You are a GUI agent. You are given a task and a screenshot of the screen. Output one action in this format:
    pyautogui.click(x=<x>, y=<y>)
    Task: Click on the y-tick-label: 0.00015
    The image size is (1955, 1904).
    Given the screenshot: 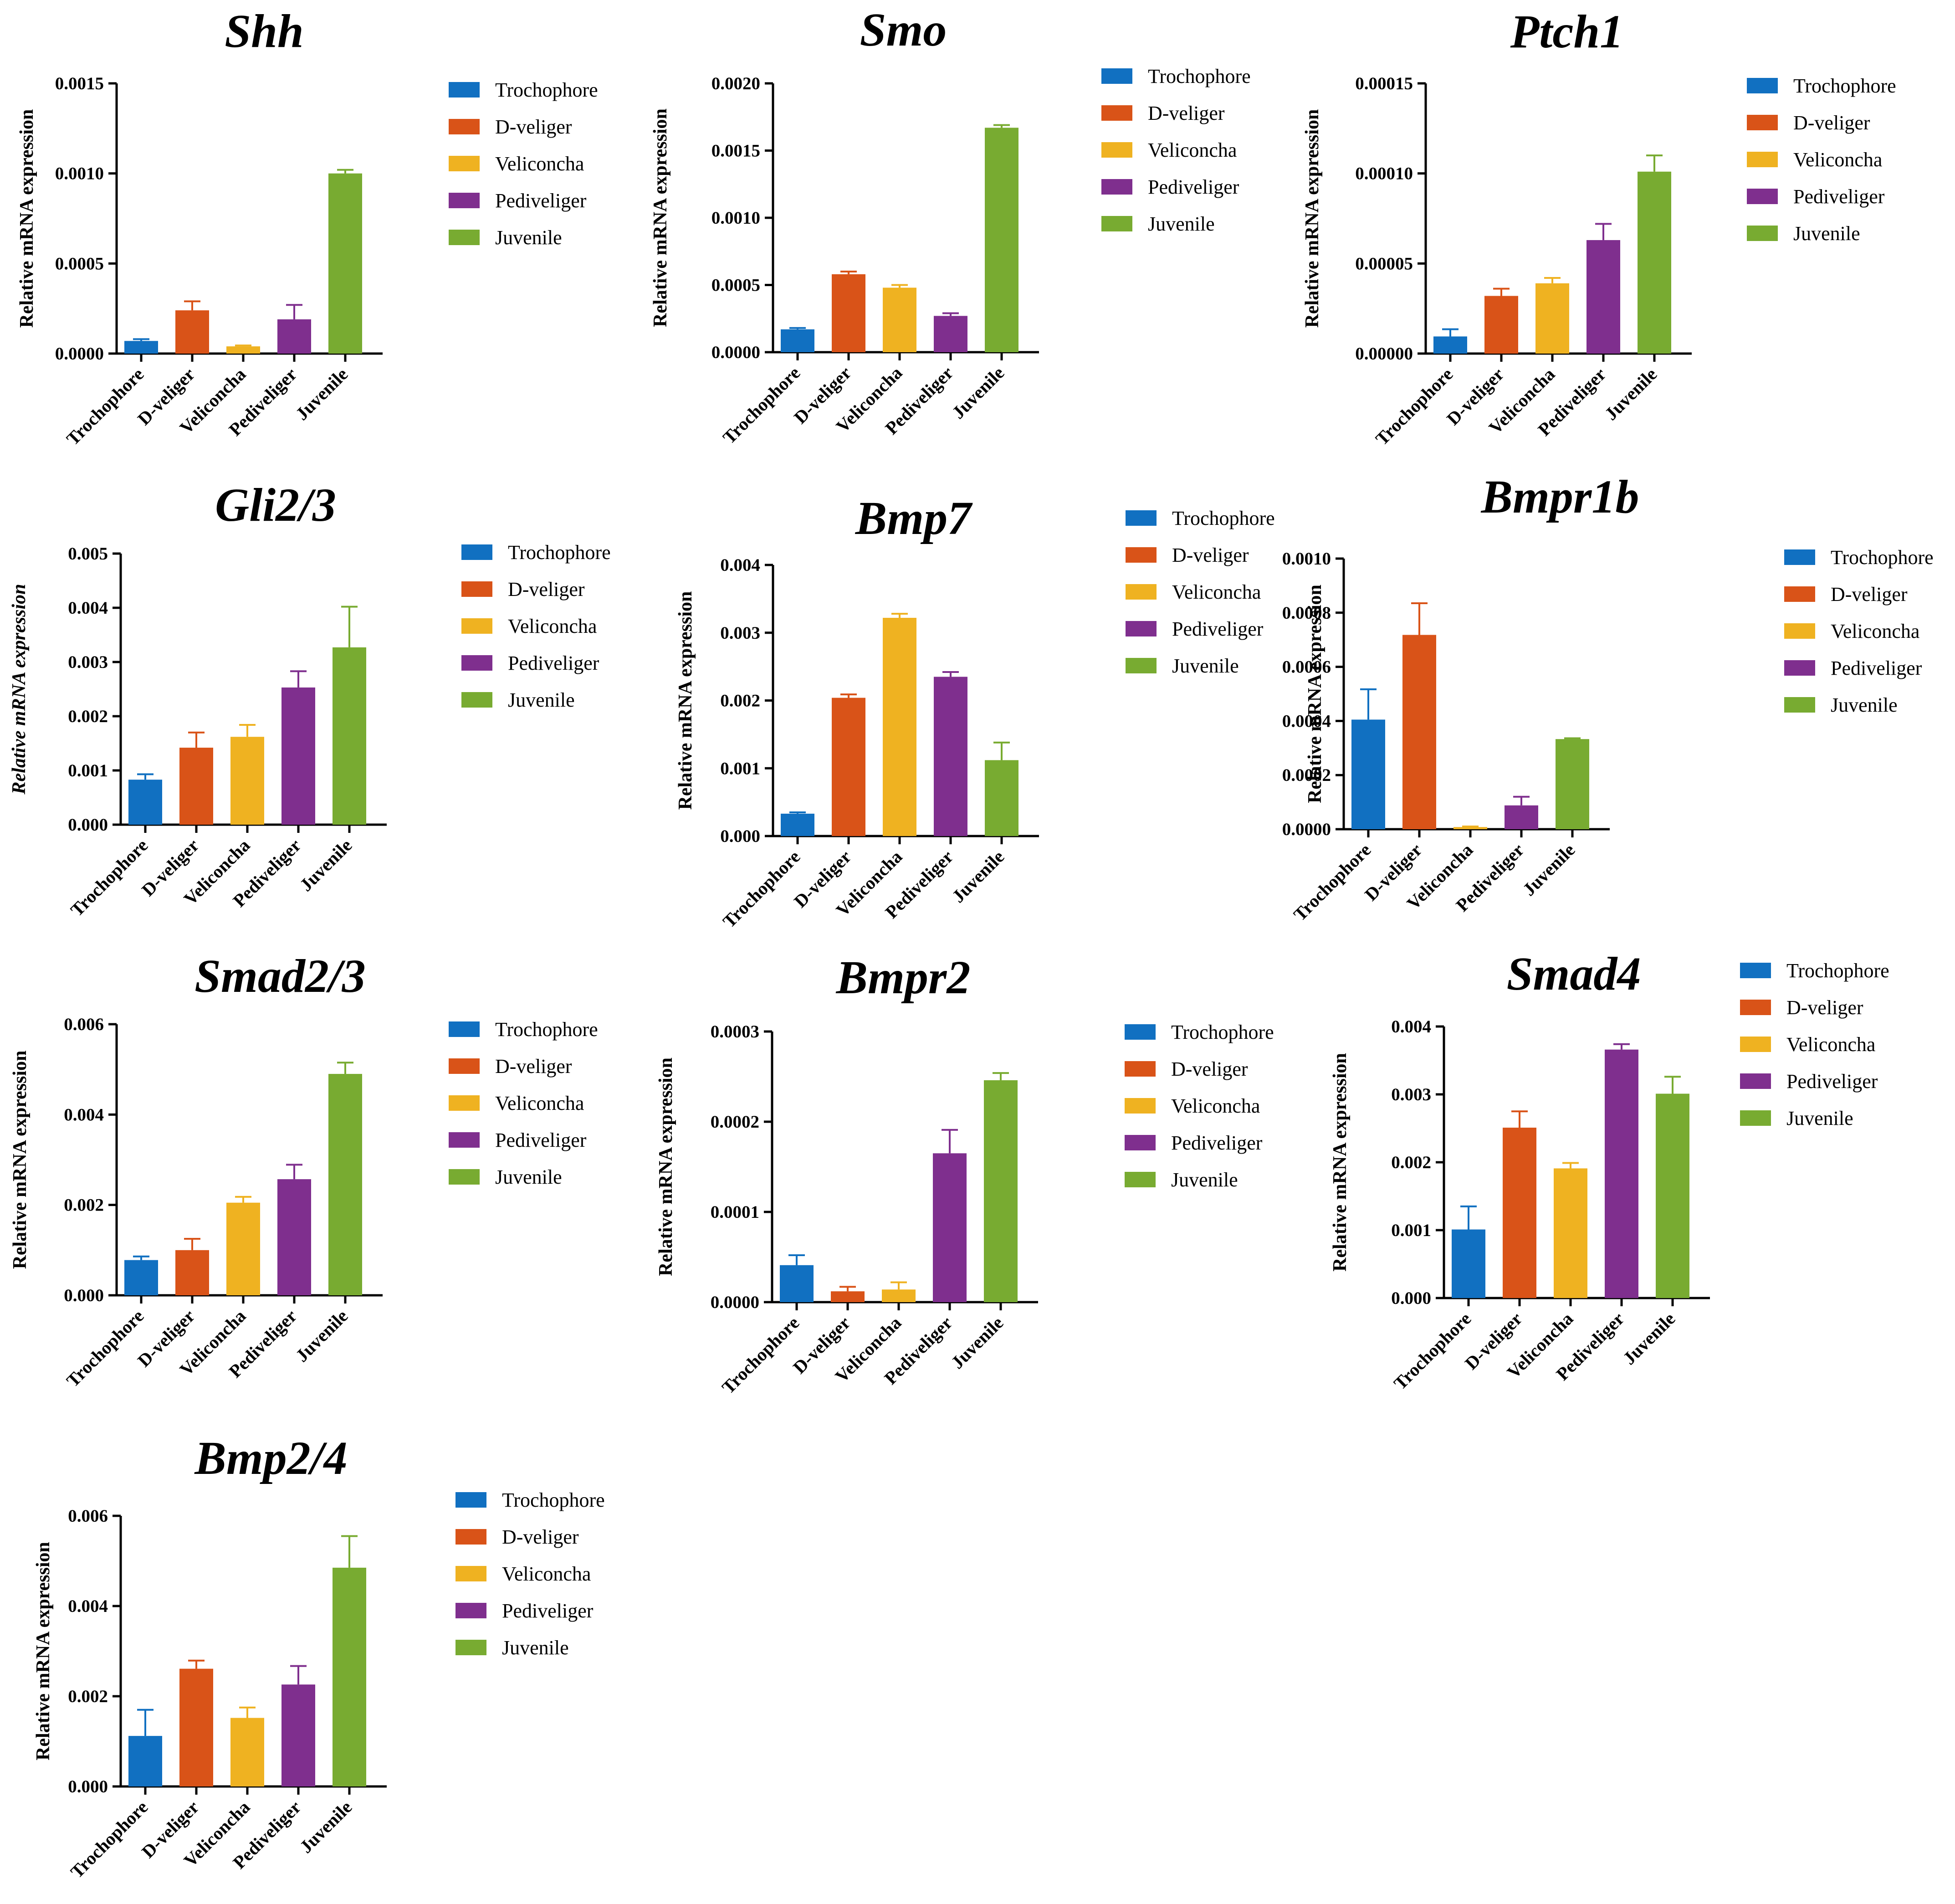 What is the action you would take?
    pyautogui.click(x=1384, y=83)
    